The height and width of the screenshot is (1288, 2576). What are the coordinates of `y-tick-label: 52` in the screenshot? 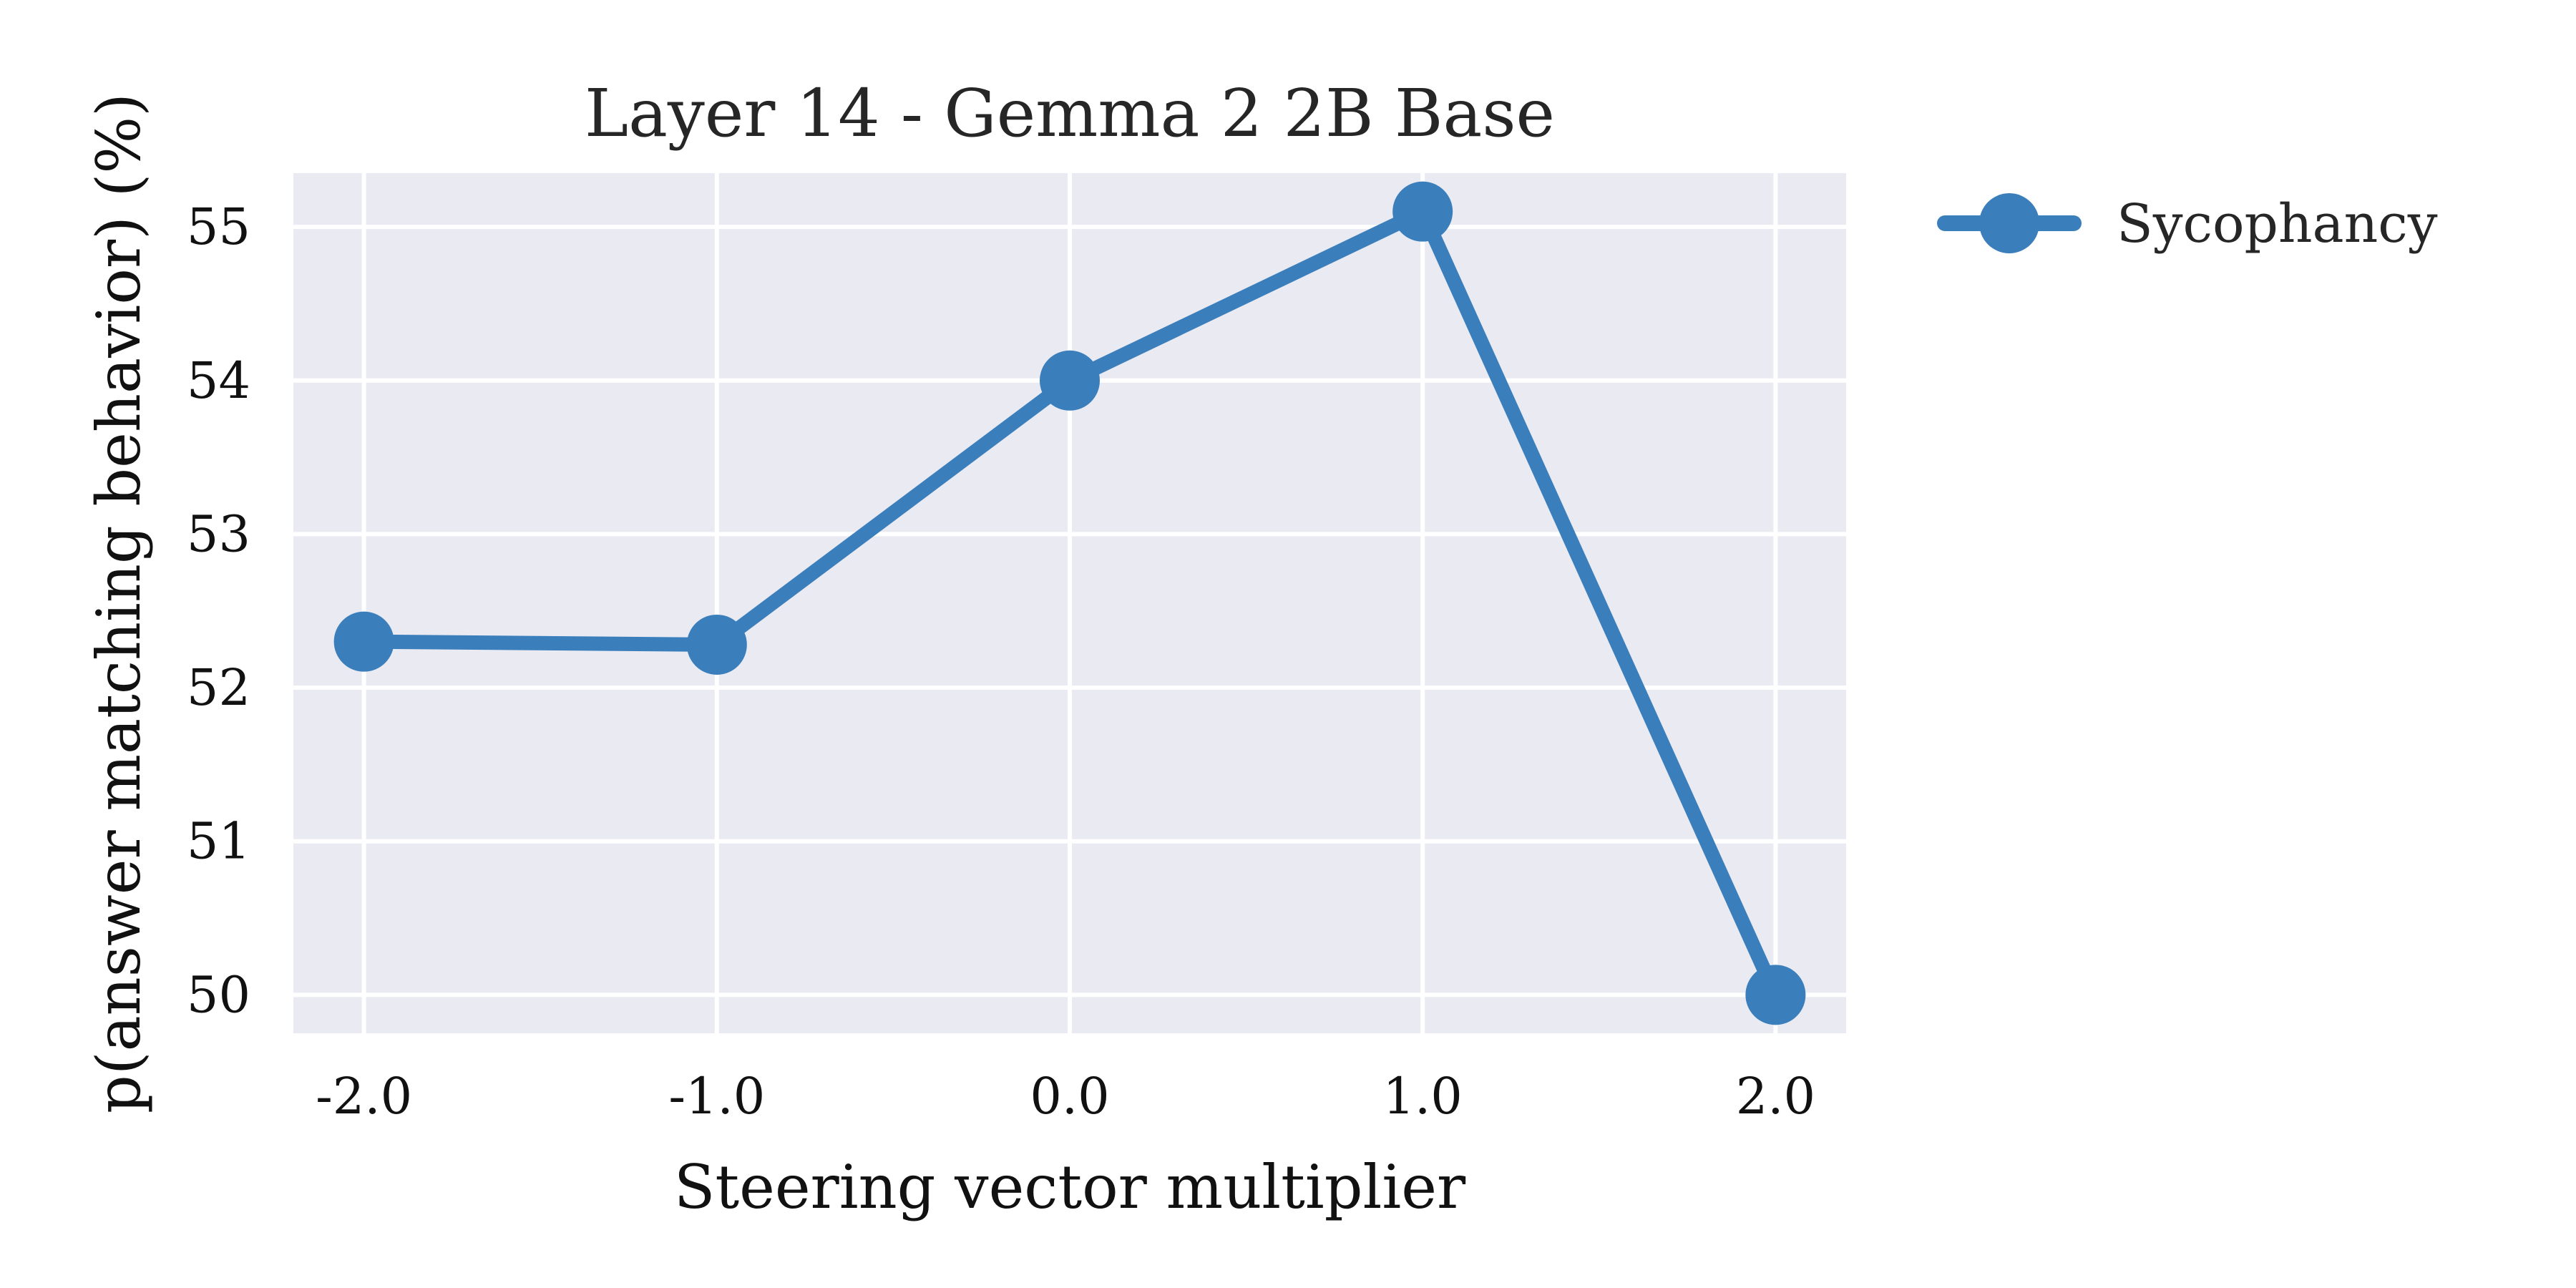 It's located at (218, 687).